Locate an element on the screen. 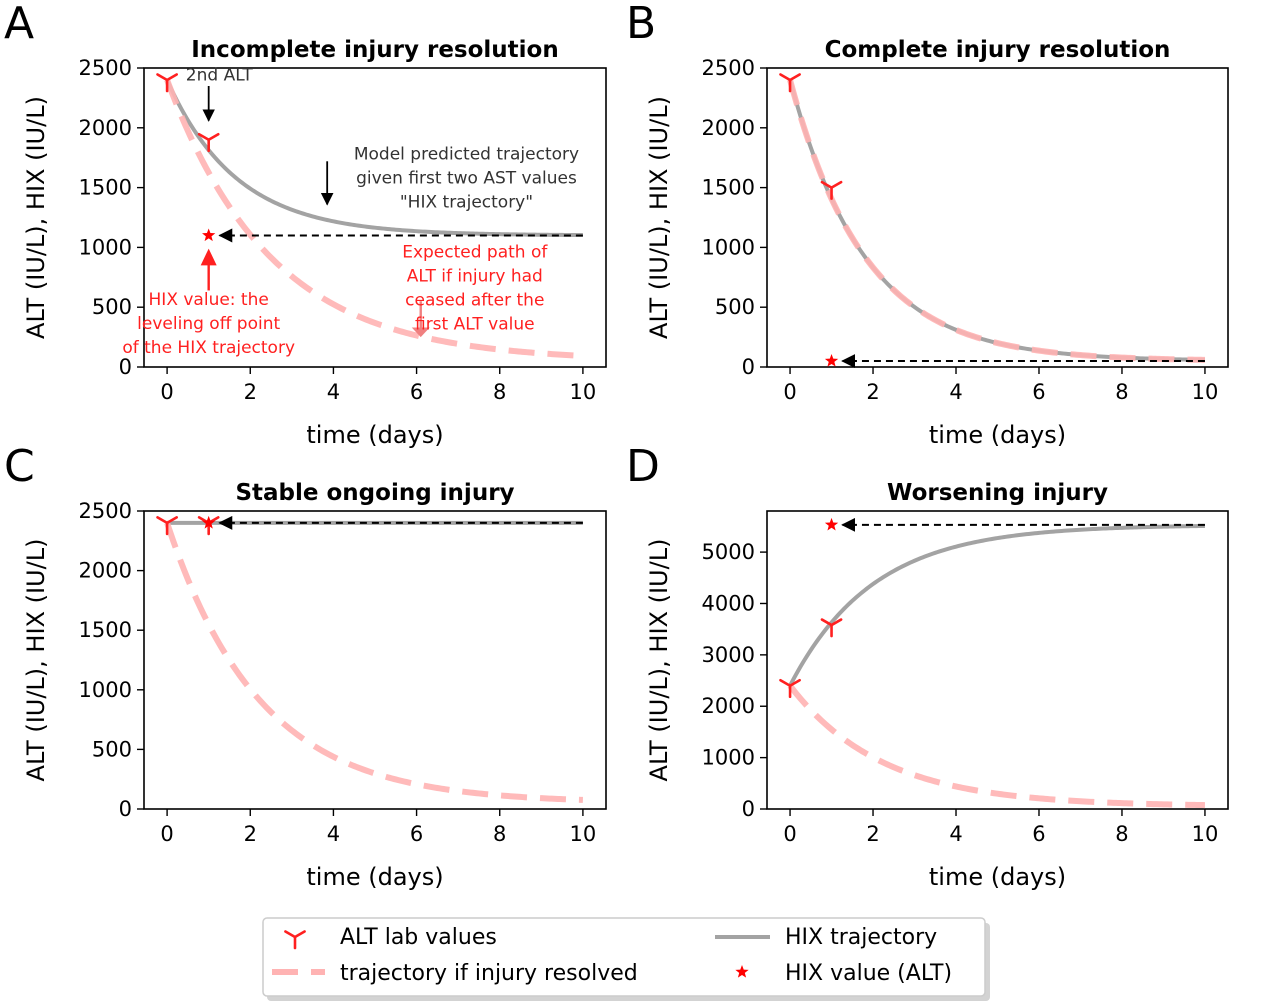 The height and width of the screenshot is (1006, 1280). legend-label: ALT lab values is located at coordinates (418, 937).